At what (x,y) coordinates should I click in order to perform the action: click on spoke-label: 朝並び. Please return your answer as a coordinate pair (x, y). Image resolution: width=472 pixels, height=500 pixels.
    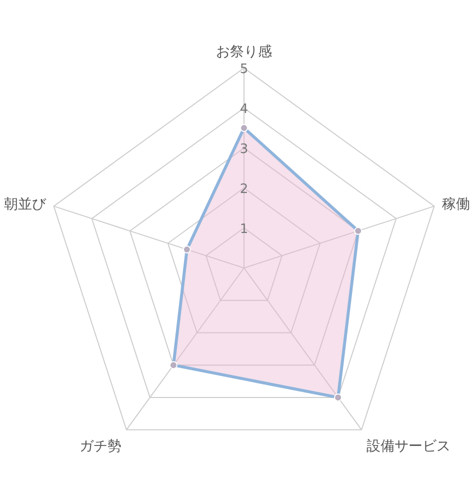
    Looking at the image, I should click on (26, 204).